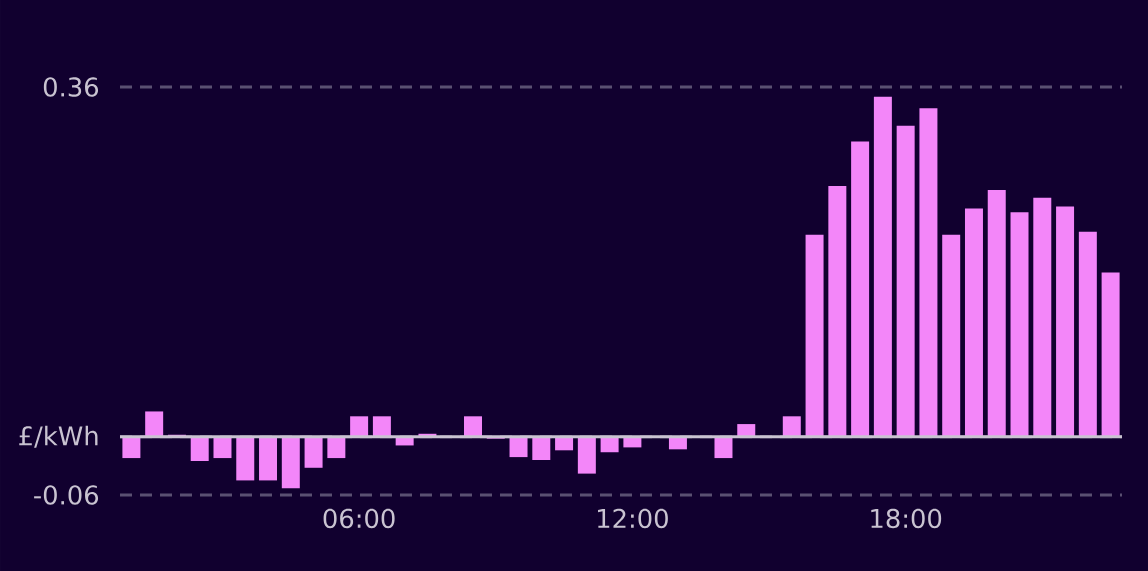  Describe the element at coordinates (71, 87) in the screenshot. I see `y-tick-label: 0.36` at that location.